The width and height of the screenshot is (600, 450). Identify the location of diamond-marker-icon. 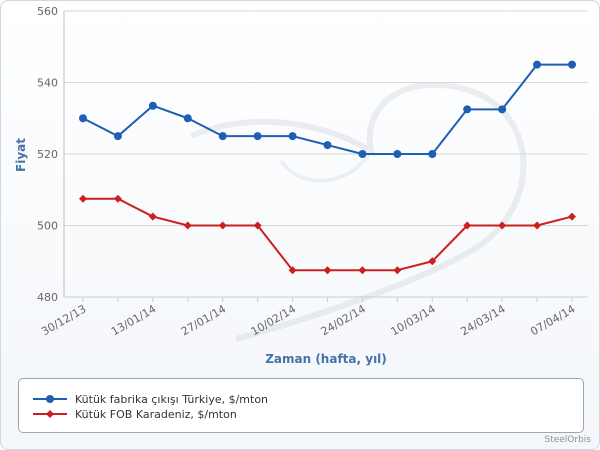
(50, 414).